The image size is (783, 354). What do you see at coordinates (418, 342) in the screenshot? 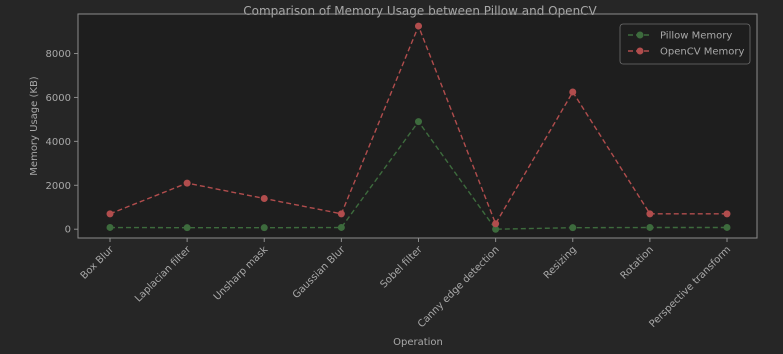
I see `x-axis-label: Operation` at bounding box center [418, 342].